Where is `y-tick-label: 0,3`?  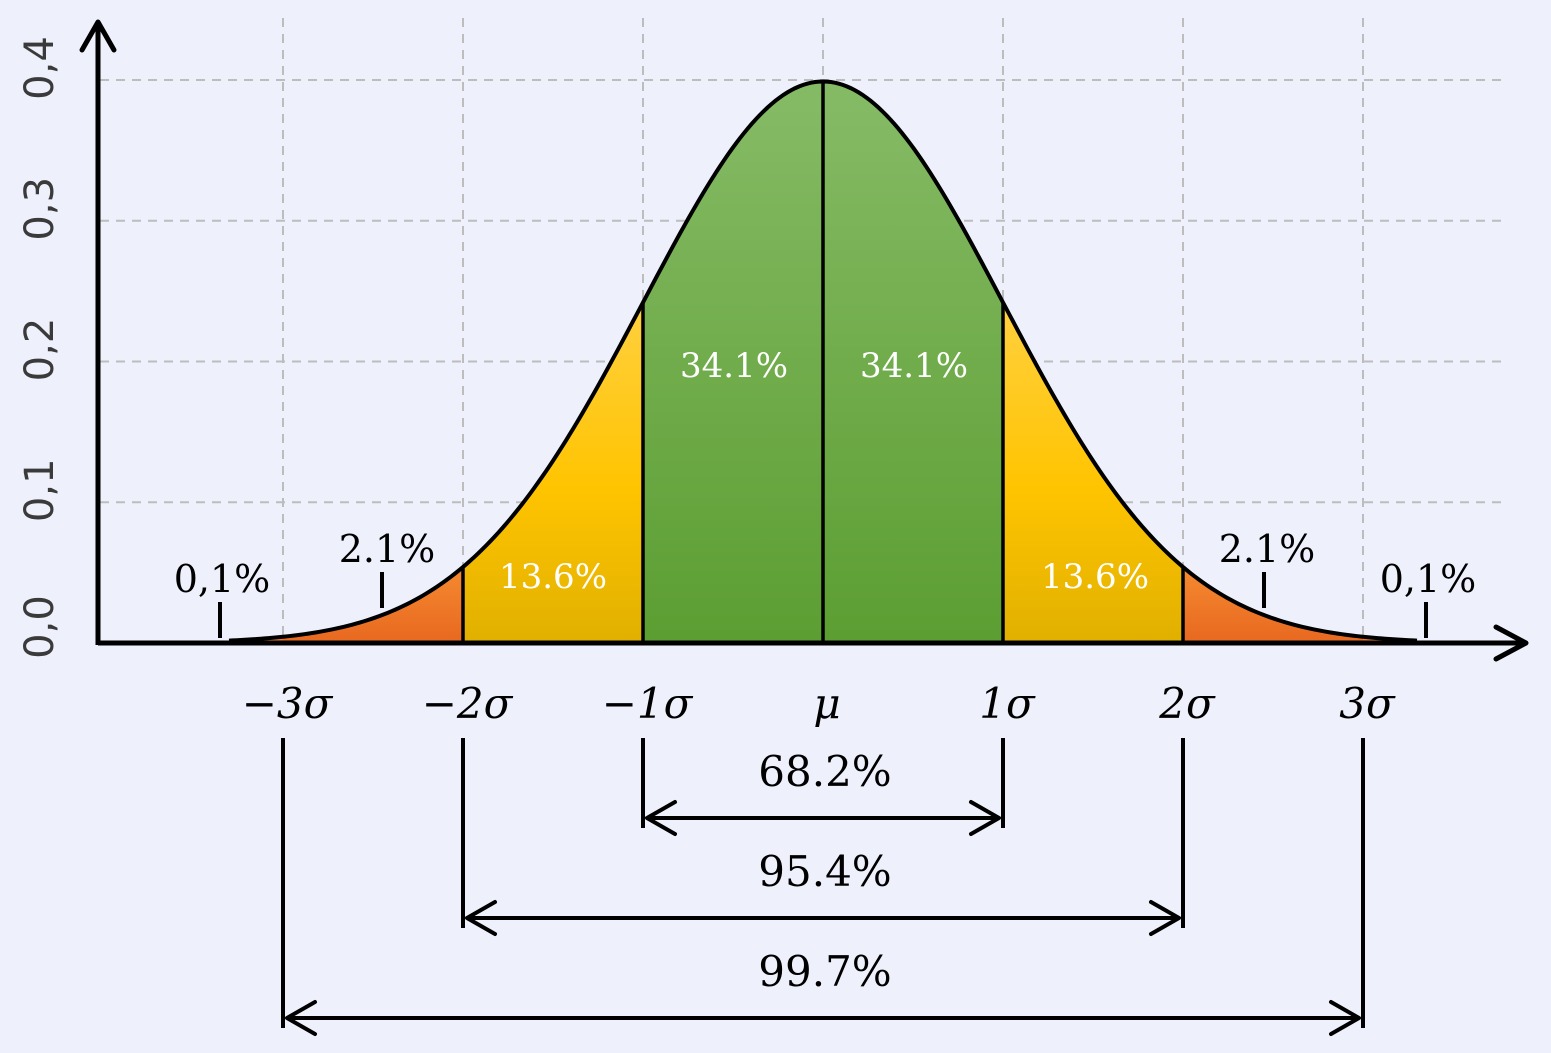 y-tick-label: 0,3 is located at coordinates (40, 209).